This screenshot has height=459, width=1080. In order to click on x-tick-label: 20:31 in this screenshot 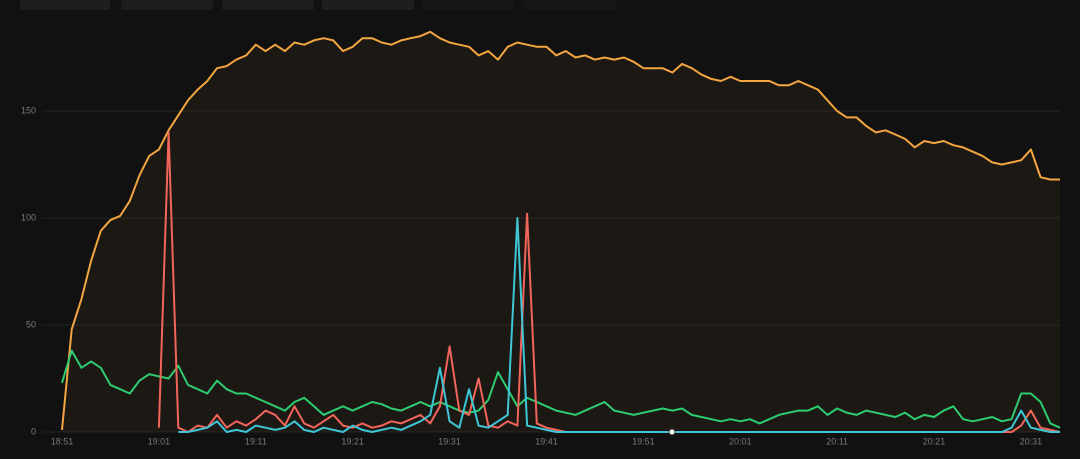, I will do `click(1031, 441)`.